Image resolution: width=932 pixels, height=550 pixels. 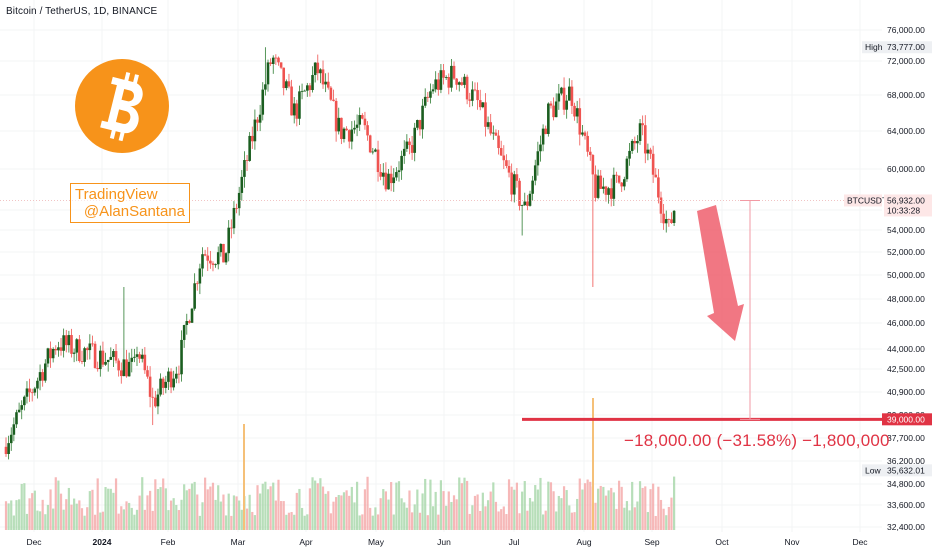 I want to click on measure-range-line, so click(x=750, y=309).